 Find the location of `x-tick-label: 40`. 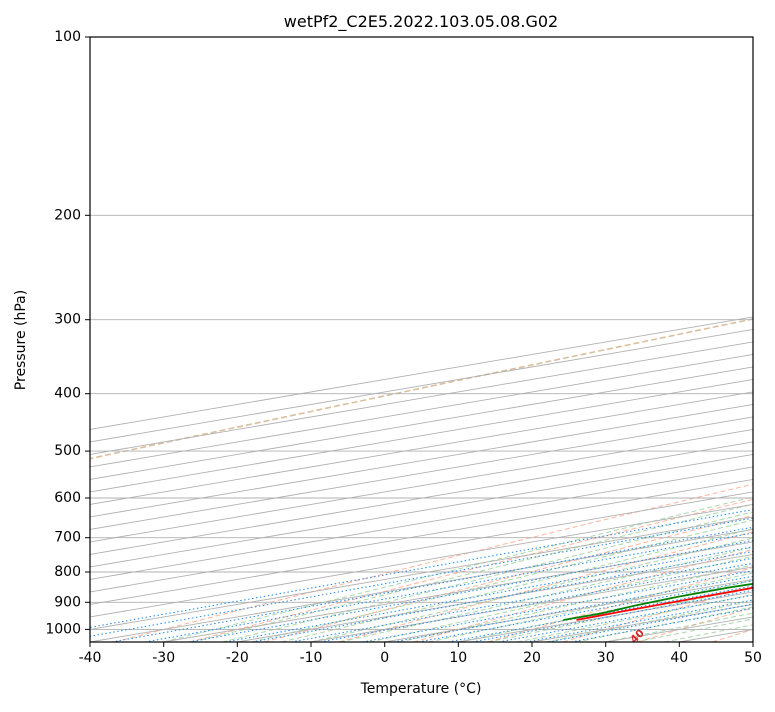

x-tick-label: 40 is located at coordinates (679, 658).